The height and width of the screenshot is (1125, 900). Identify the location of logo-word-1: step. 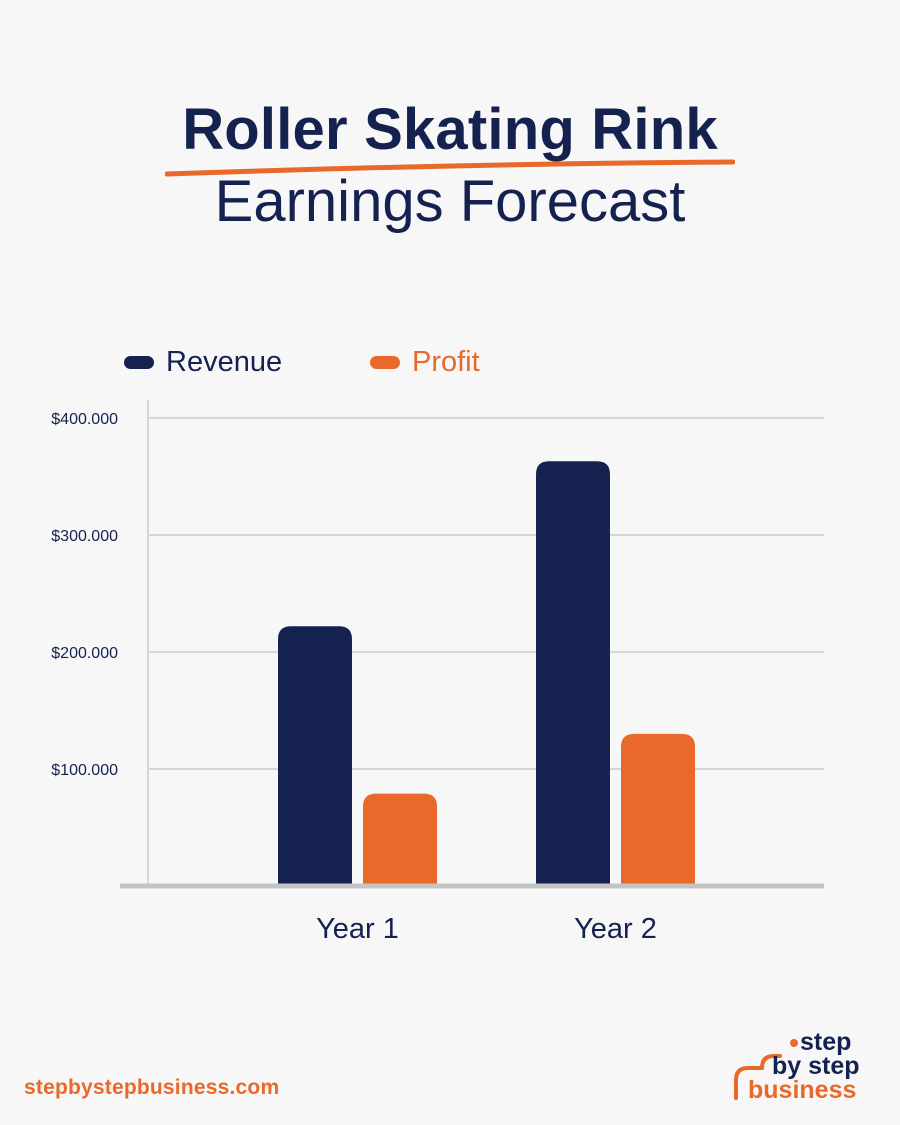
(826, 1042).